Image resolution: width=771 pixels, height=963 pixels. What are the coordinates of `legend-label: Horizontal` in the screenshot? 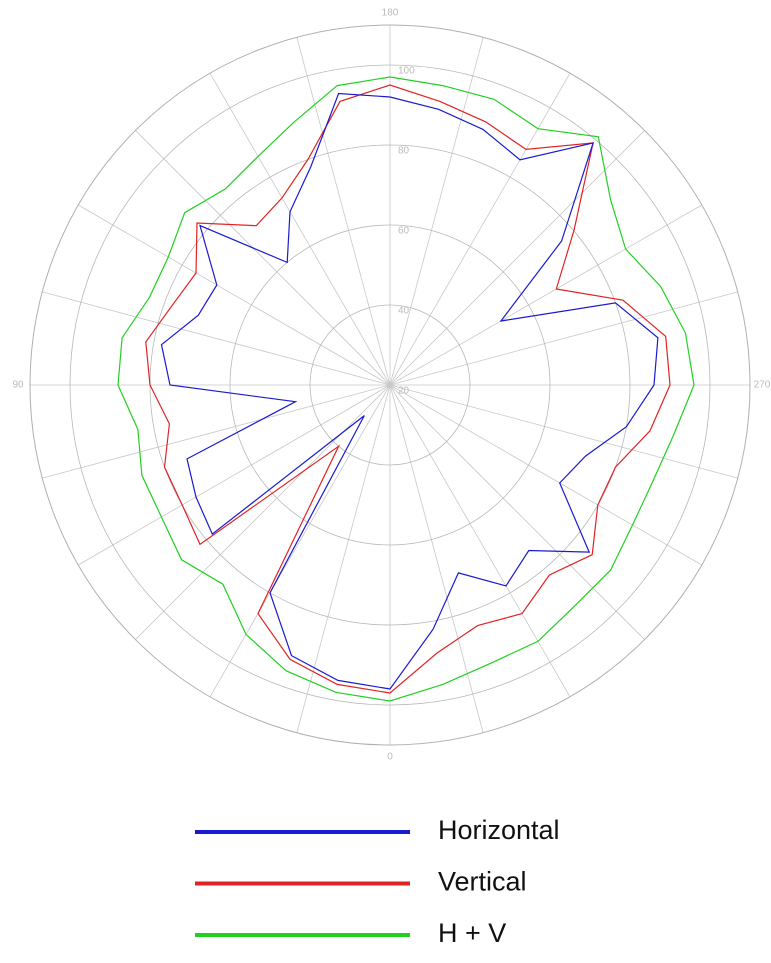 It's located at (499, 830).